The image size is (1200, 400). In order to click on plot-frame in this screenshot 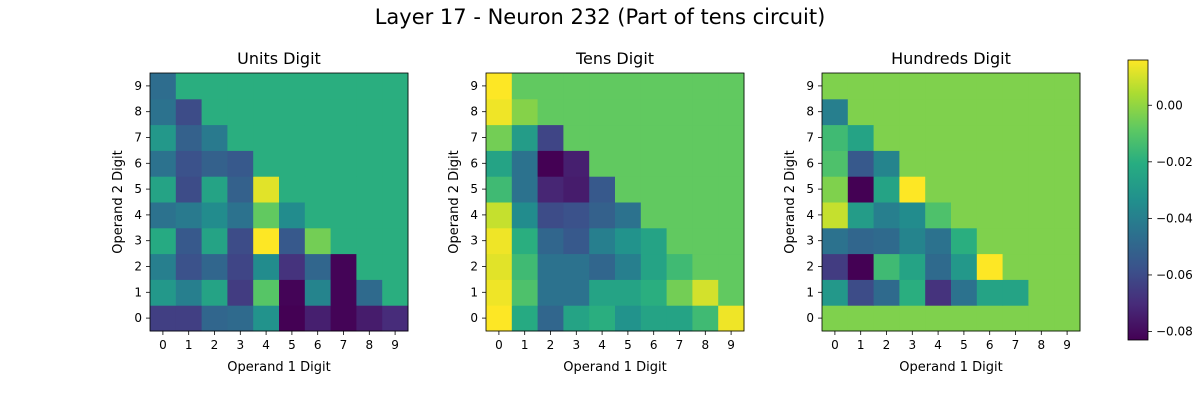, I will do `click(615, 202)`.